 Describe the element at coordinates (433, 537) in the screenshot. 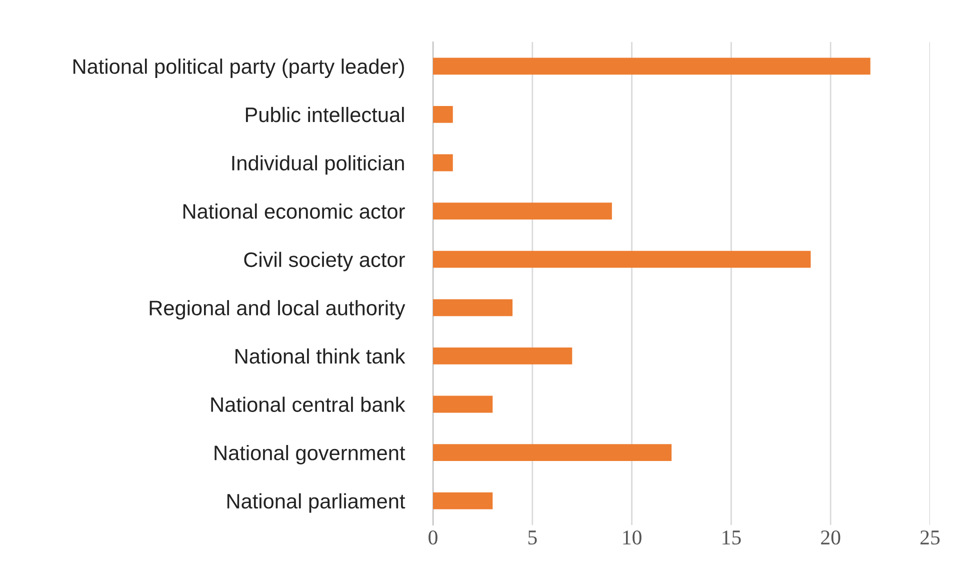

I see `x-tick-label: 0` at that location.